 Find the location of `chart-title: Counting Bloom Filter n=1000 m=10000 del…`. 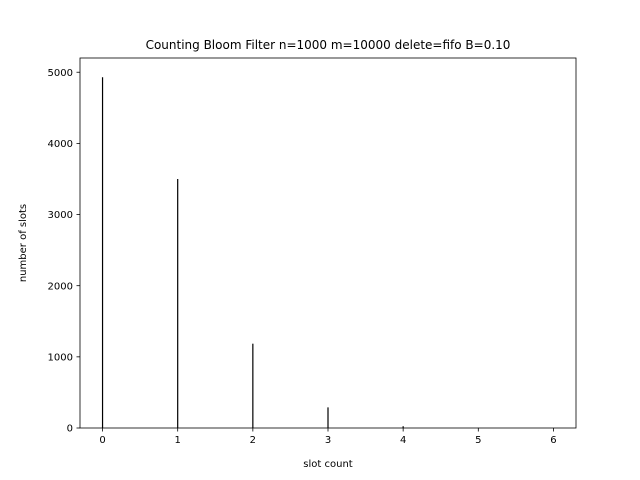

chart-title: Counting Bloom Filter n=1000 m=10000 del… is located at coordinates (328, 45).